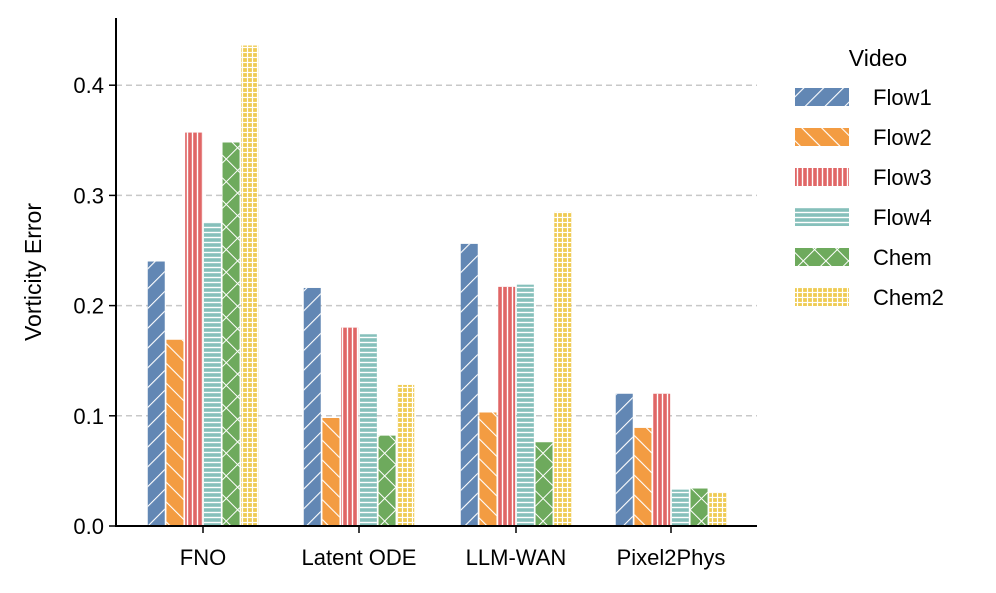  I want to click on bar-flow3-pixel2phys, so click(662, 459).